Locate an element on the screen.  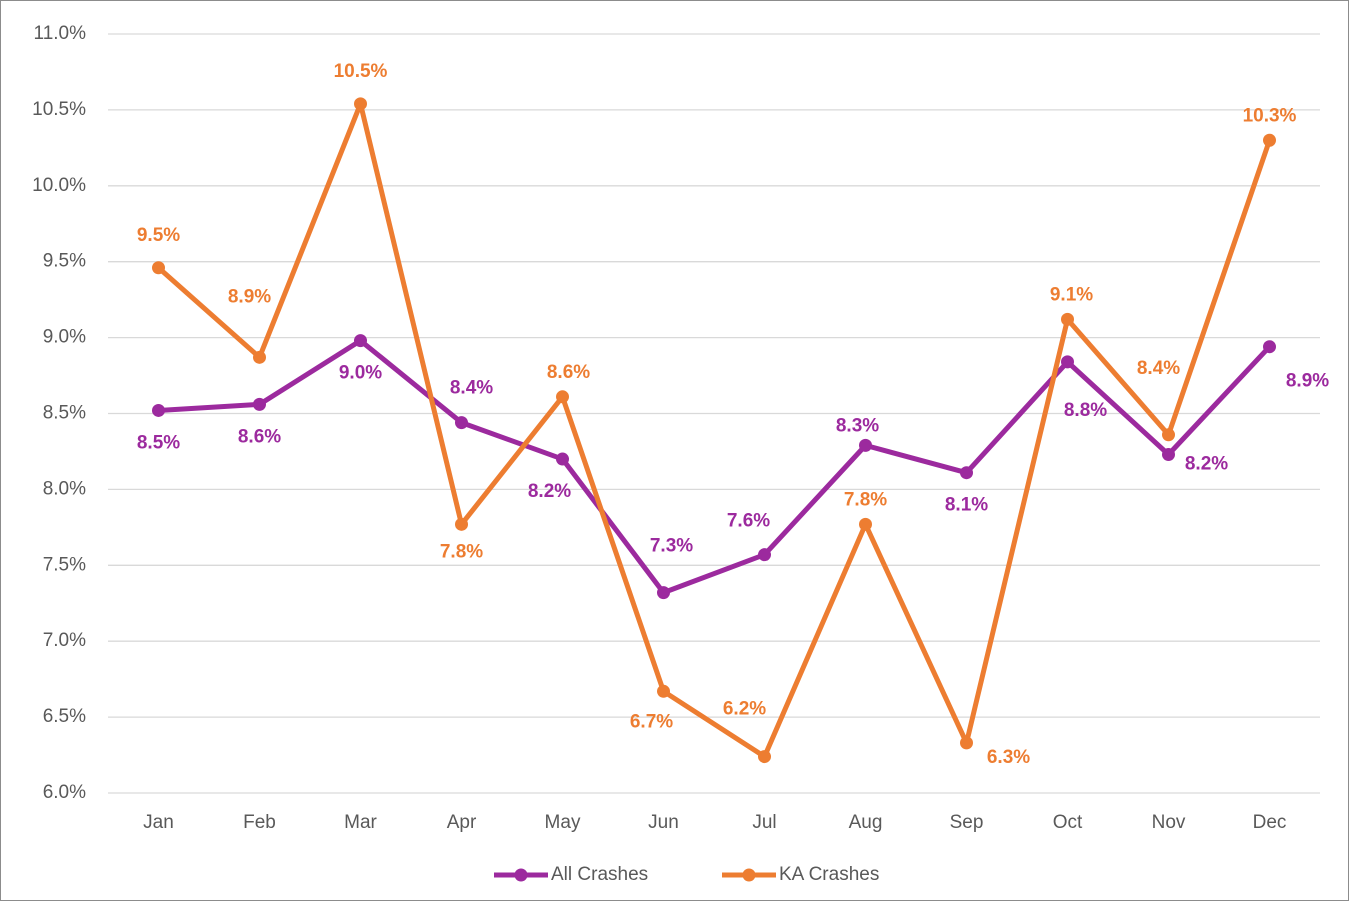
data-label: 6.7% is located at coordinates (651, 721).